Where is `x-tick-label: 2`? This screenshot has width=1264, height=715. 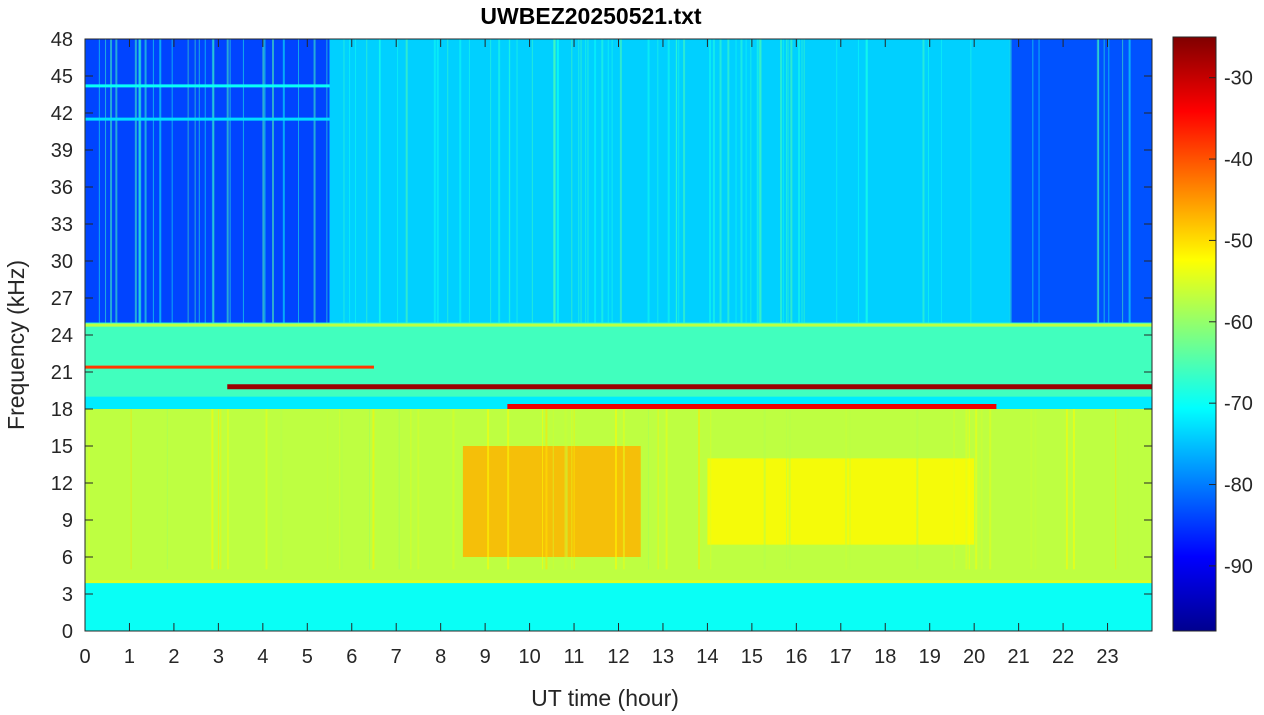
x-tick-label: 2 is located at coordinates (173, 657).